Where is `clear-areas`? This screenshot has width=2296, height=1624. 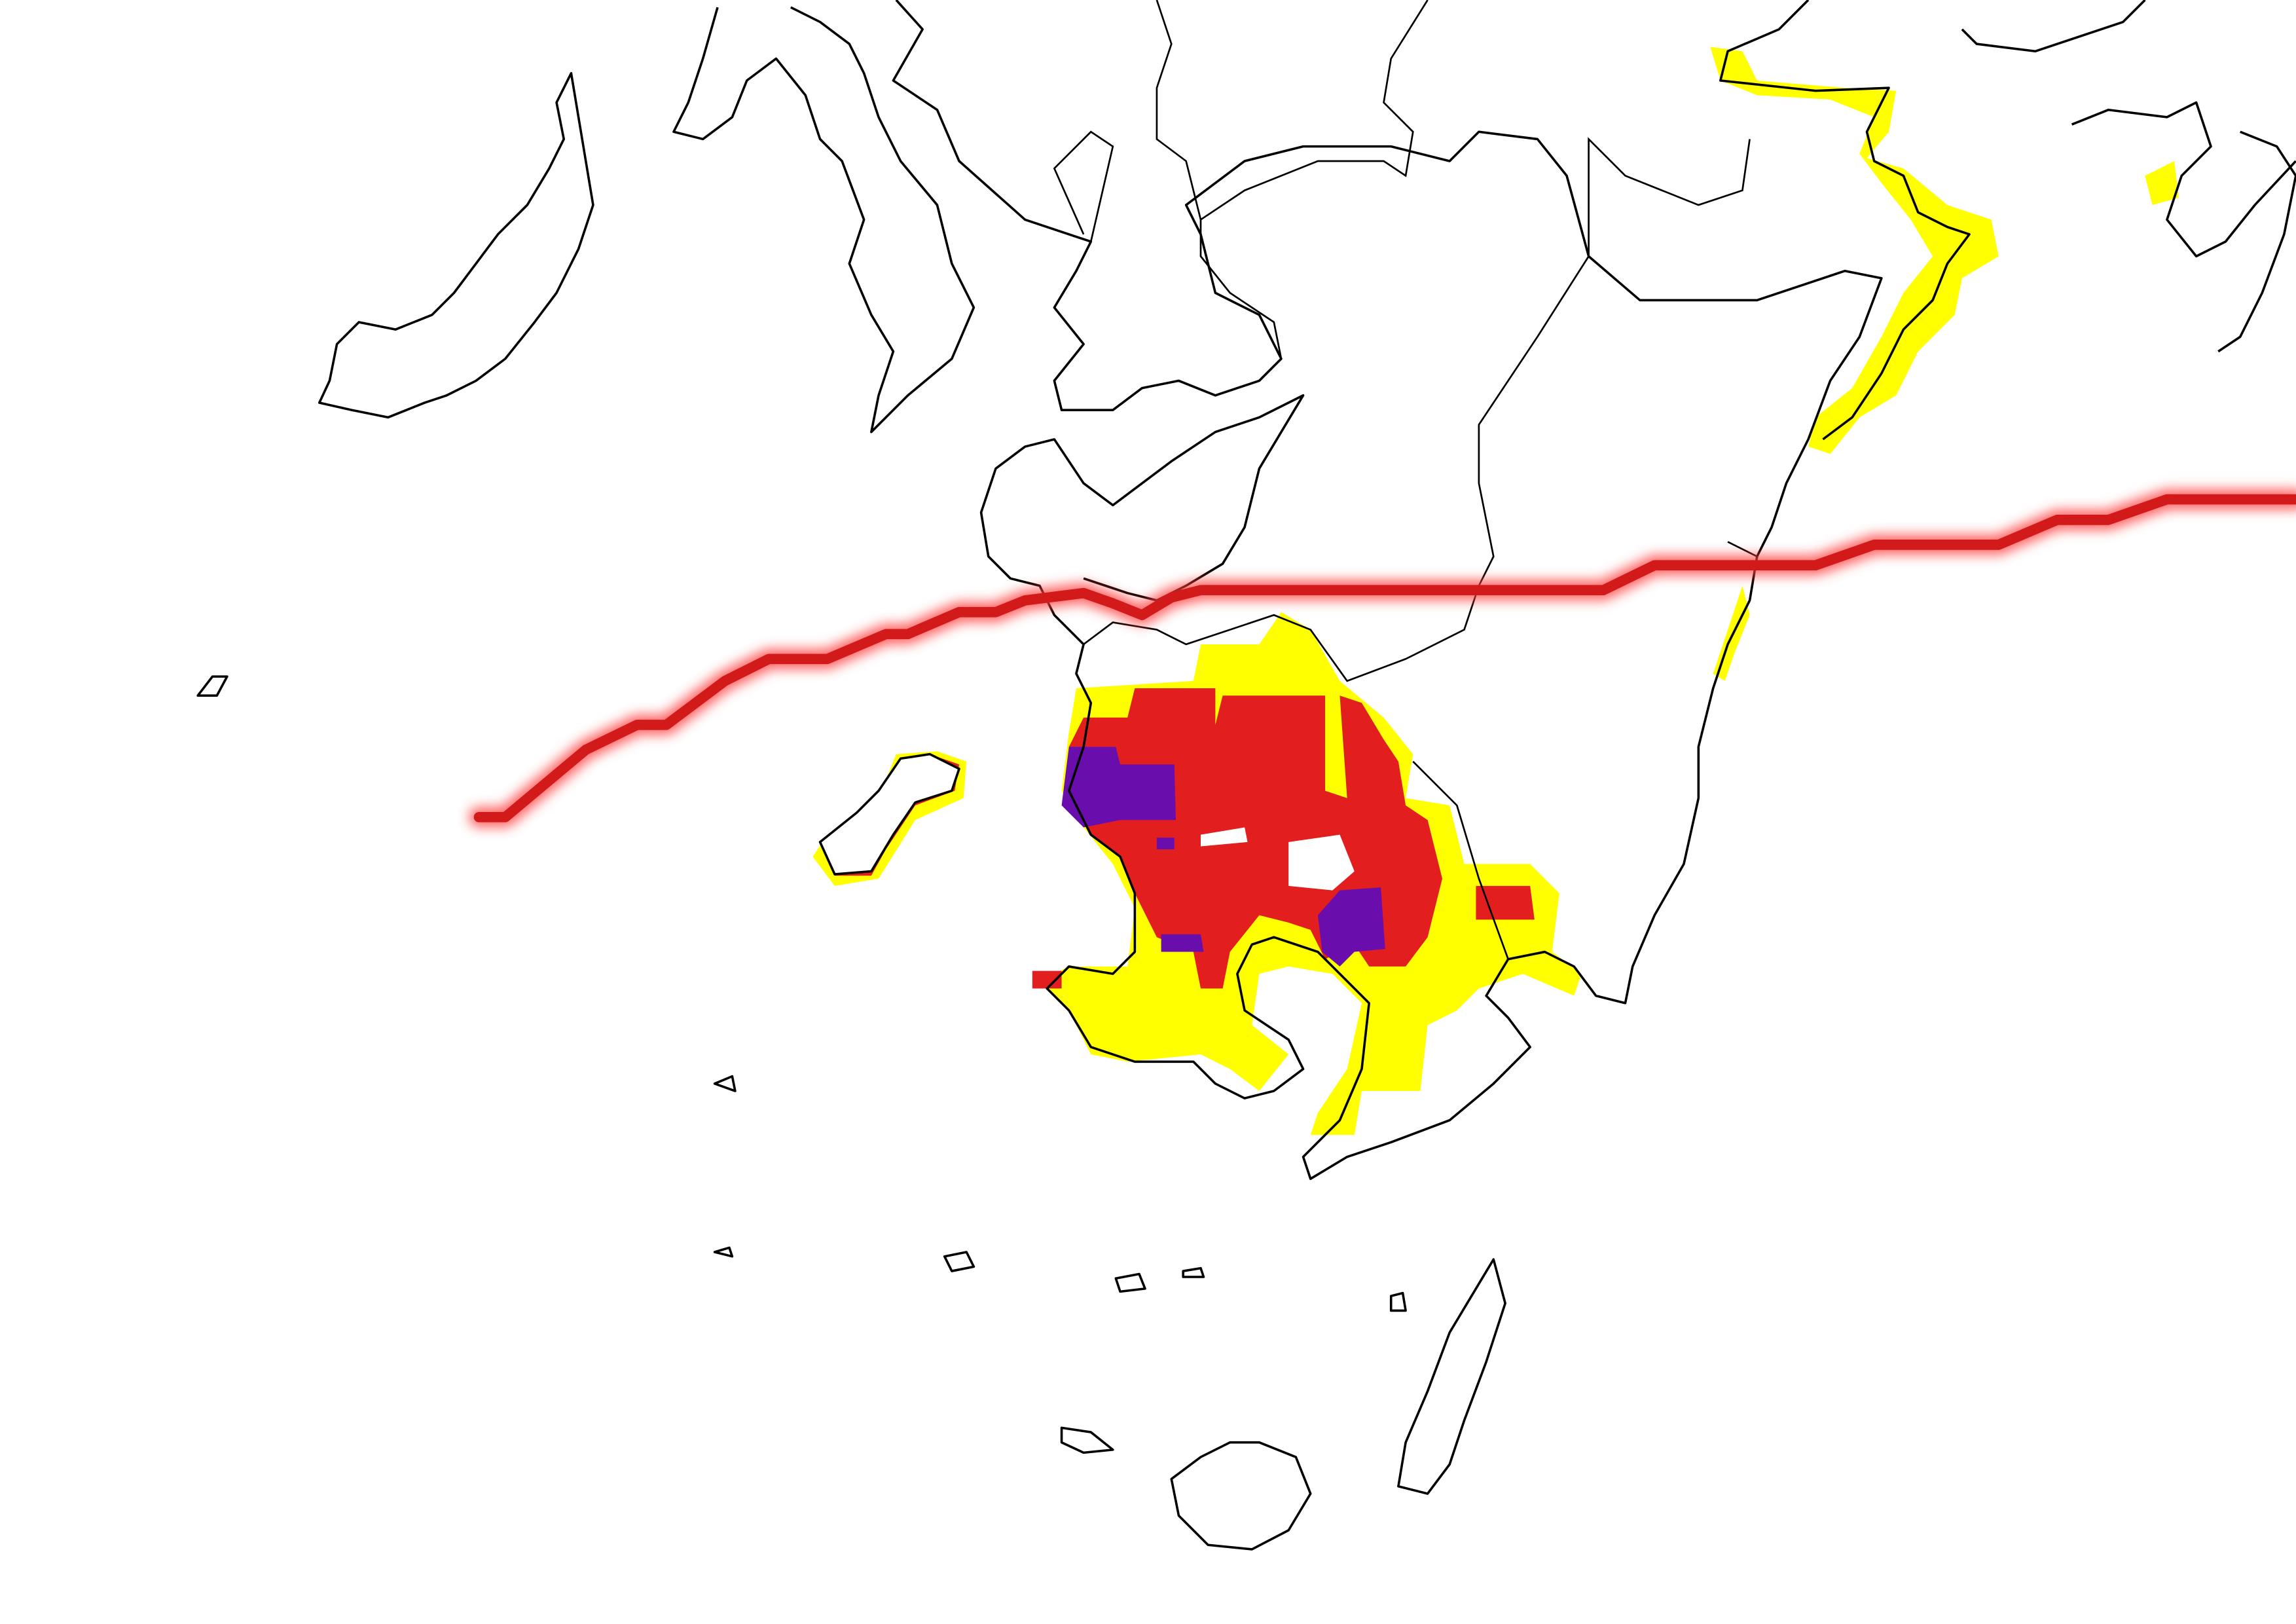 clear-areas is located at coordinates (1278, 859).